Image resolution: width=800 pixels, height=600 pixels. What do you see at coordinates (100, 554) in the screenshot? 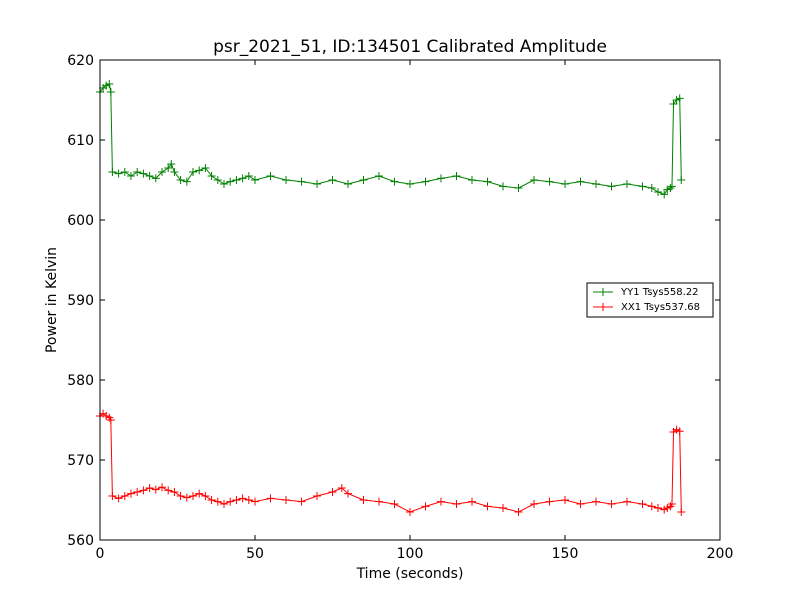
I see `x-tick-label-0: 0` at bounding box center [100, 554].